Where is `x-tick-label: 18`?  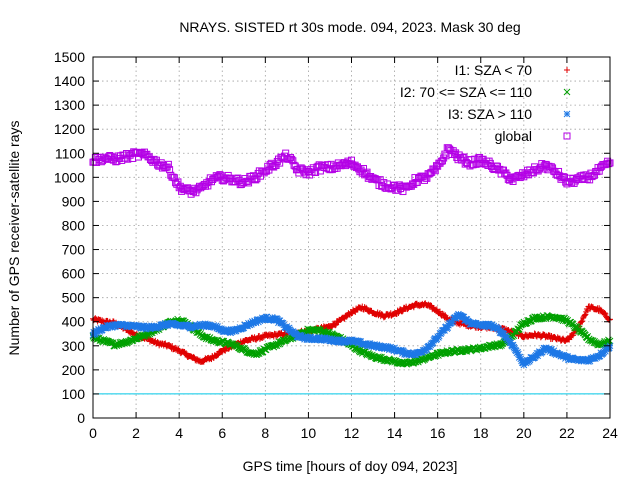
x-tick-label: 18 is located at coordinates (481, 433).